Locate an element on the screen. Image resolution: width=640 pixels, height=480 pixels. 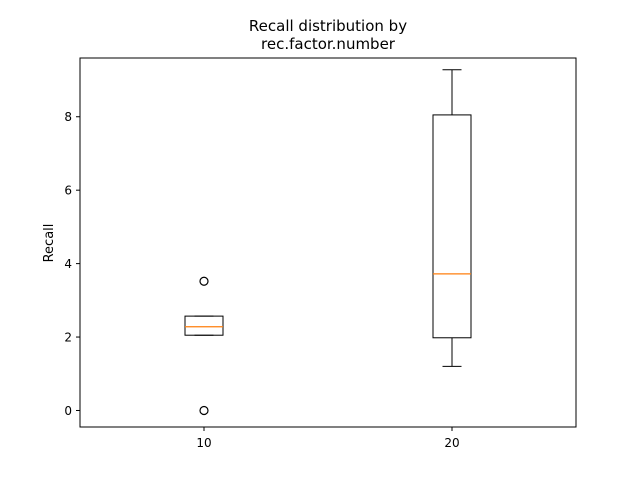
y-tick-label: 0 is located at coordinates (68, 411).